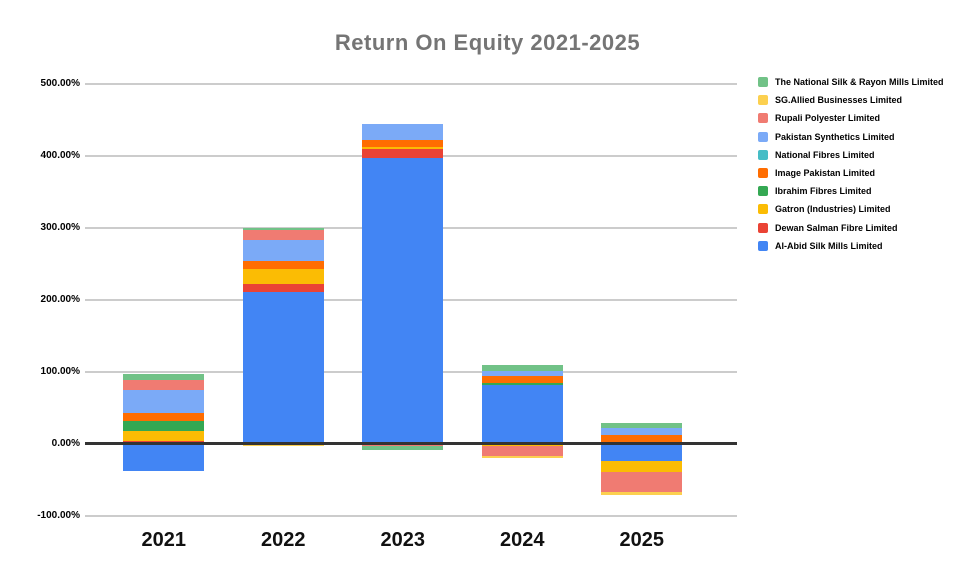 This screenshot has width=975, height=581. Describe the element at coordinates (60, 299) in the screenshot. I see `y-axis-tick-label: 200.00%` at that location.